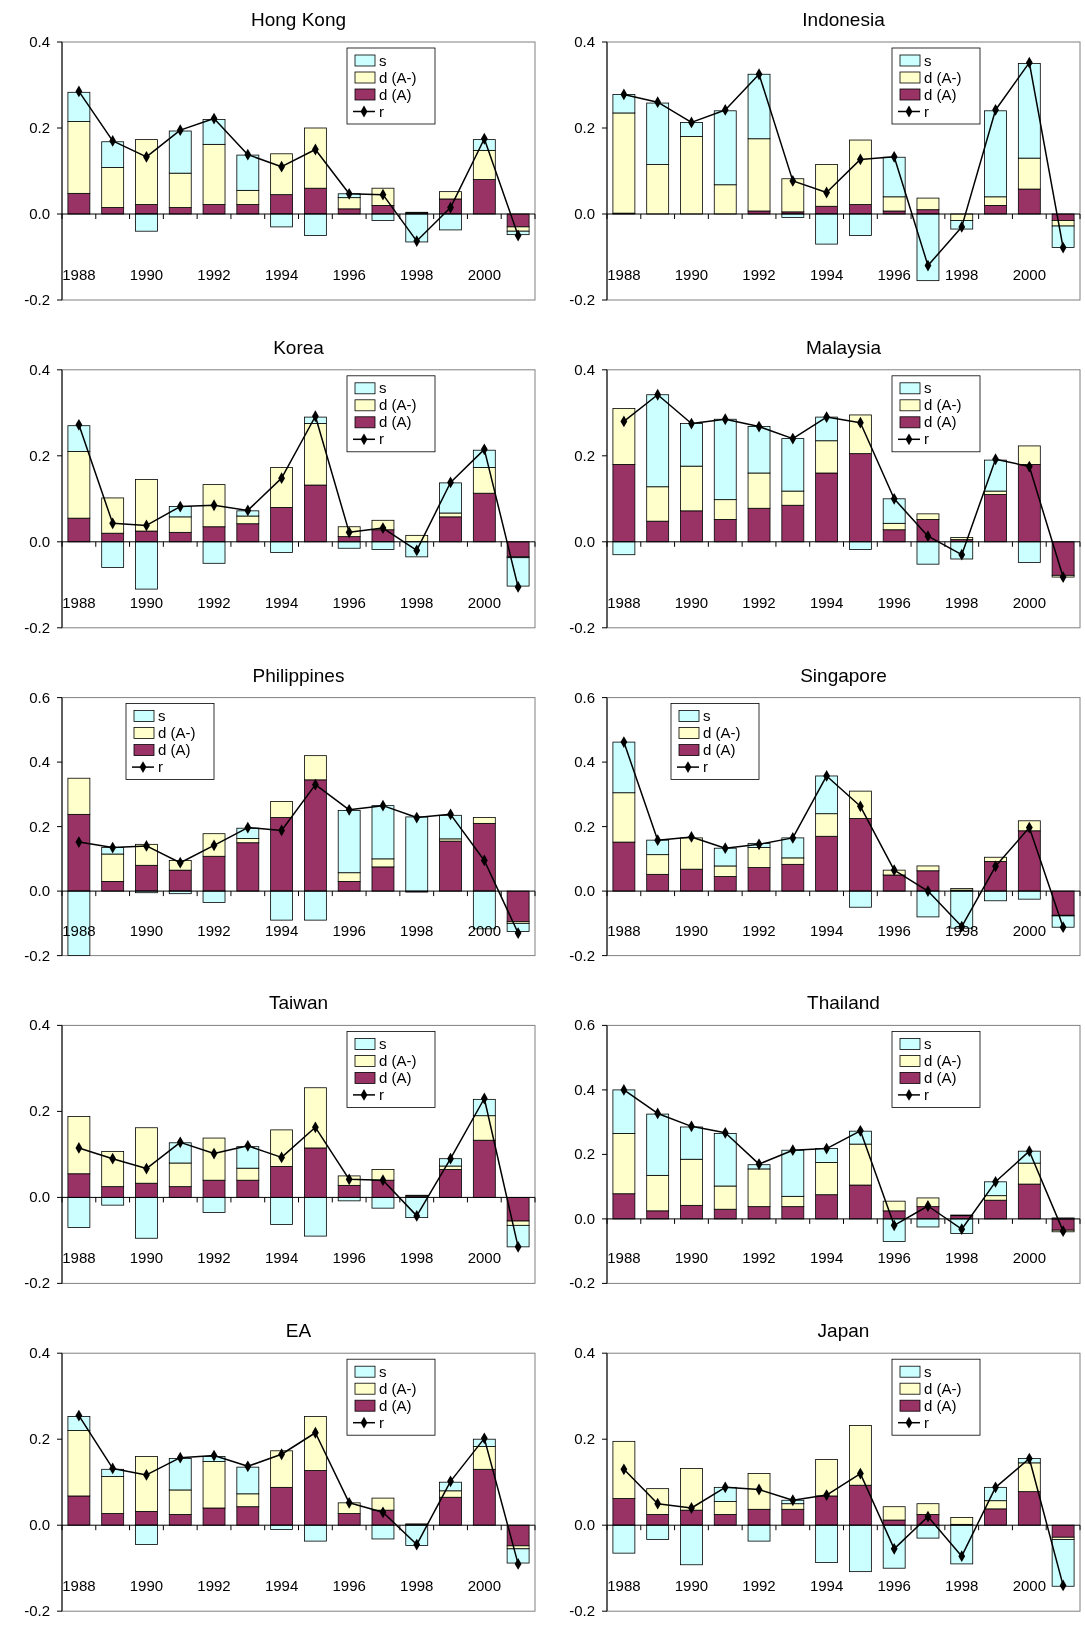 Image resolution: width=1085 pixels, height=1639 pixels. I want to click on chart-title: Korea, so click(299, 347).